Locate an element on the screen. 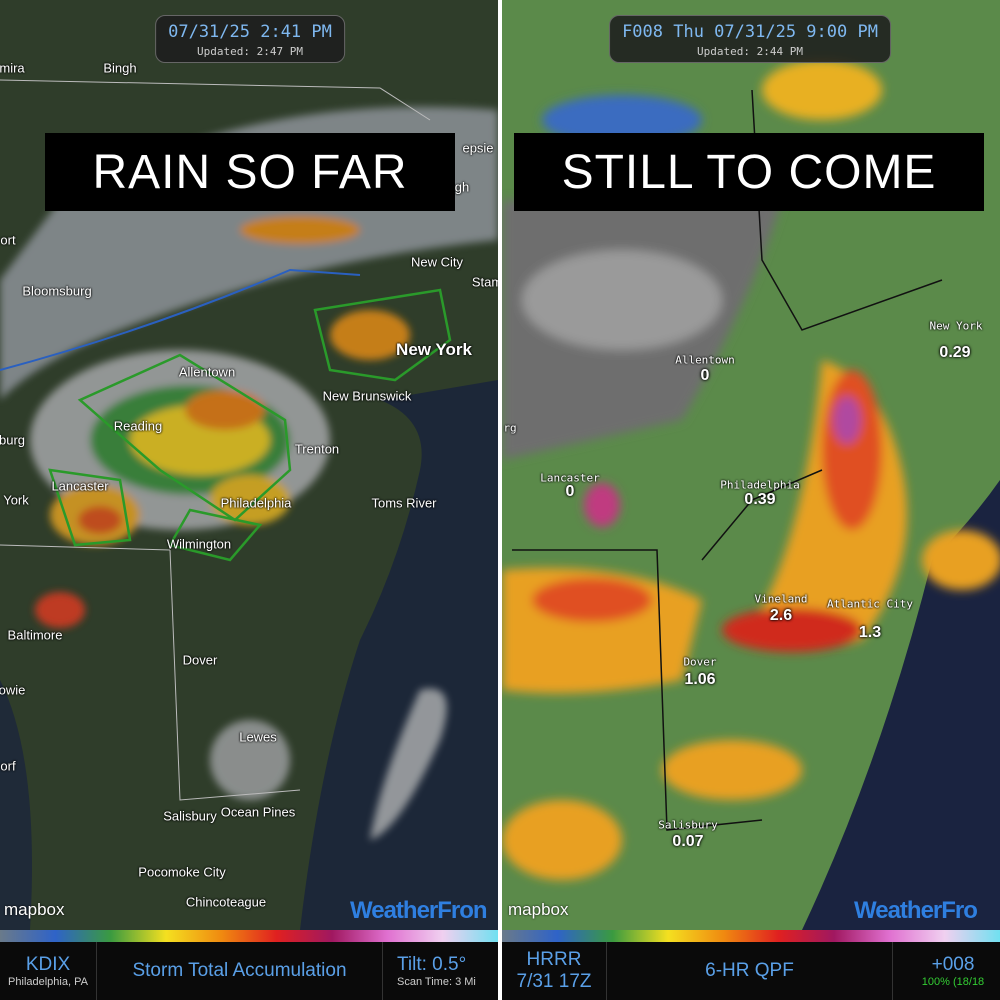  rain-amount: 1.3 is located at coordinates (870, 632).